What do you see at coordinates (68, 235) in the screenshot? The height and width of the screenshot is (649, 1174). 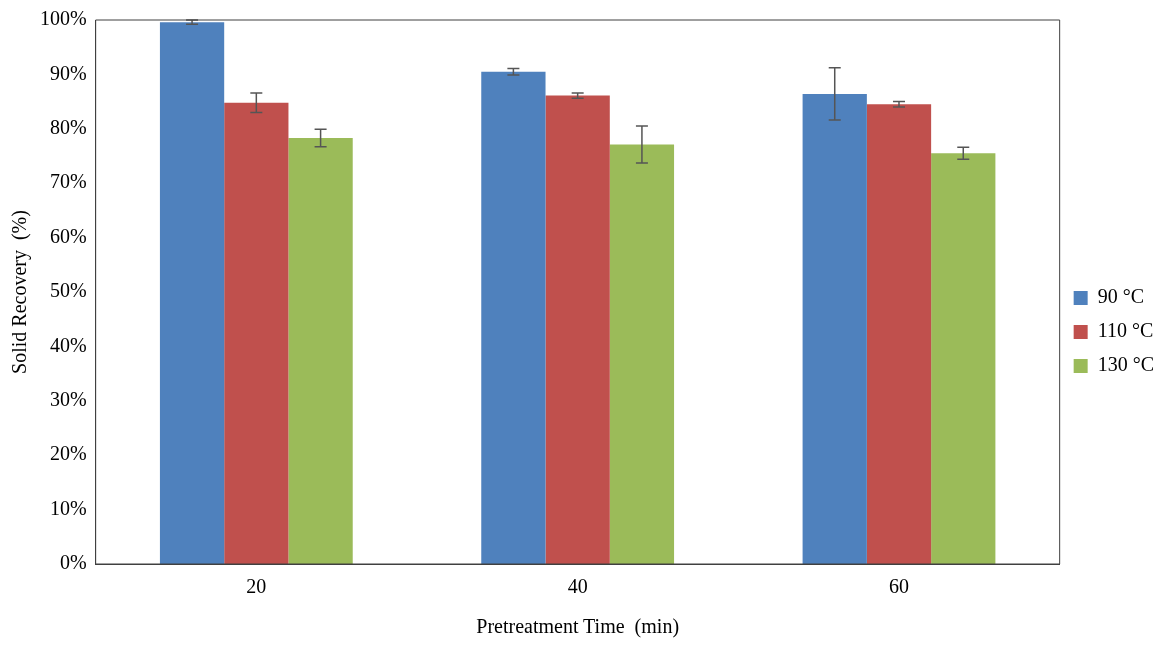 I see `y-tick-label: 60%` at bounding box center [68, 235].